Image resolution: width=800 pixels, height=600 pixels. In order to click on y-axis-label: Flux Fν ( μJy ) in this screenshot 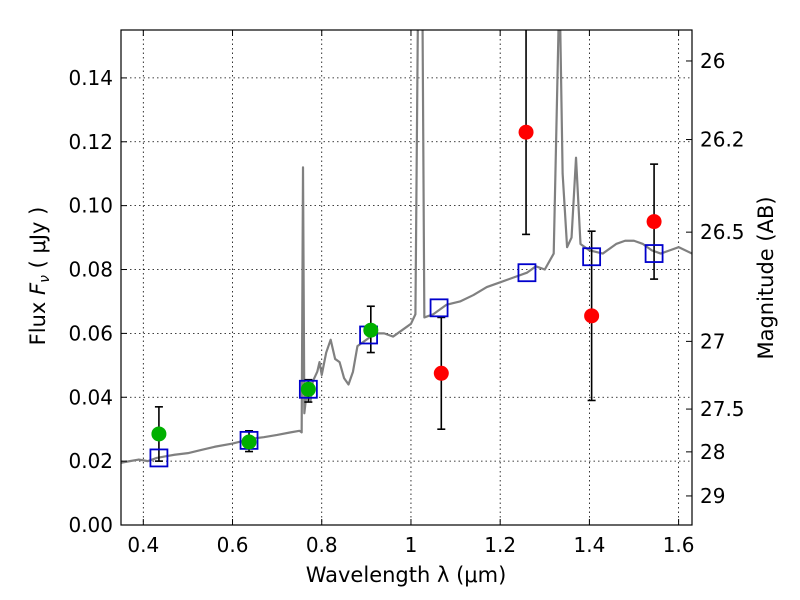, I will do `click(39, 276)`.